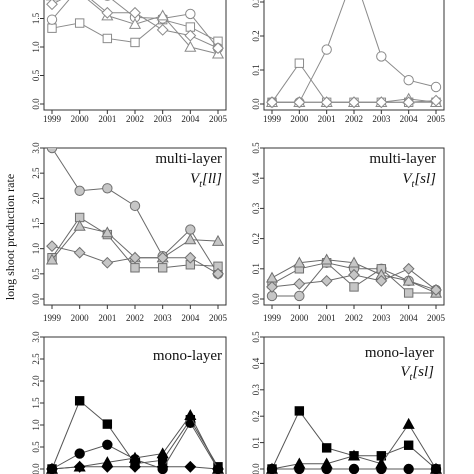  Describe the element at coordinates (327, 119) in the screenshot. I see `x-tick-label: 2001` at that location.